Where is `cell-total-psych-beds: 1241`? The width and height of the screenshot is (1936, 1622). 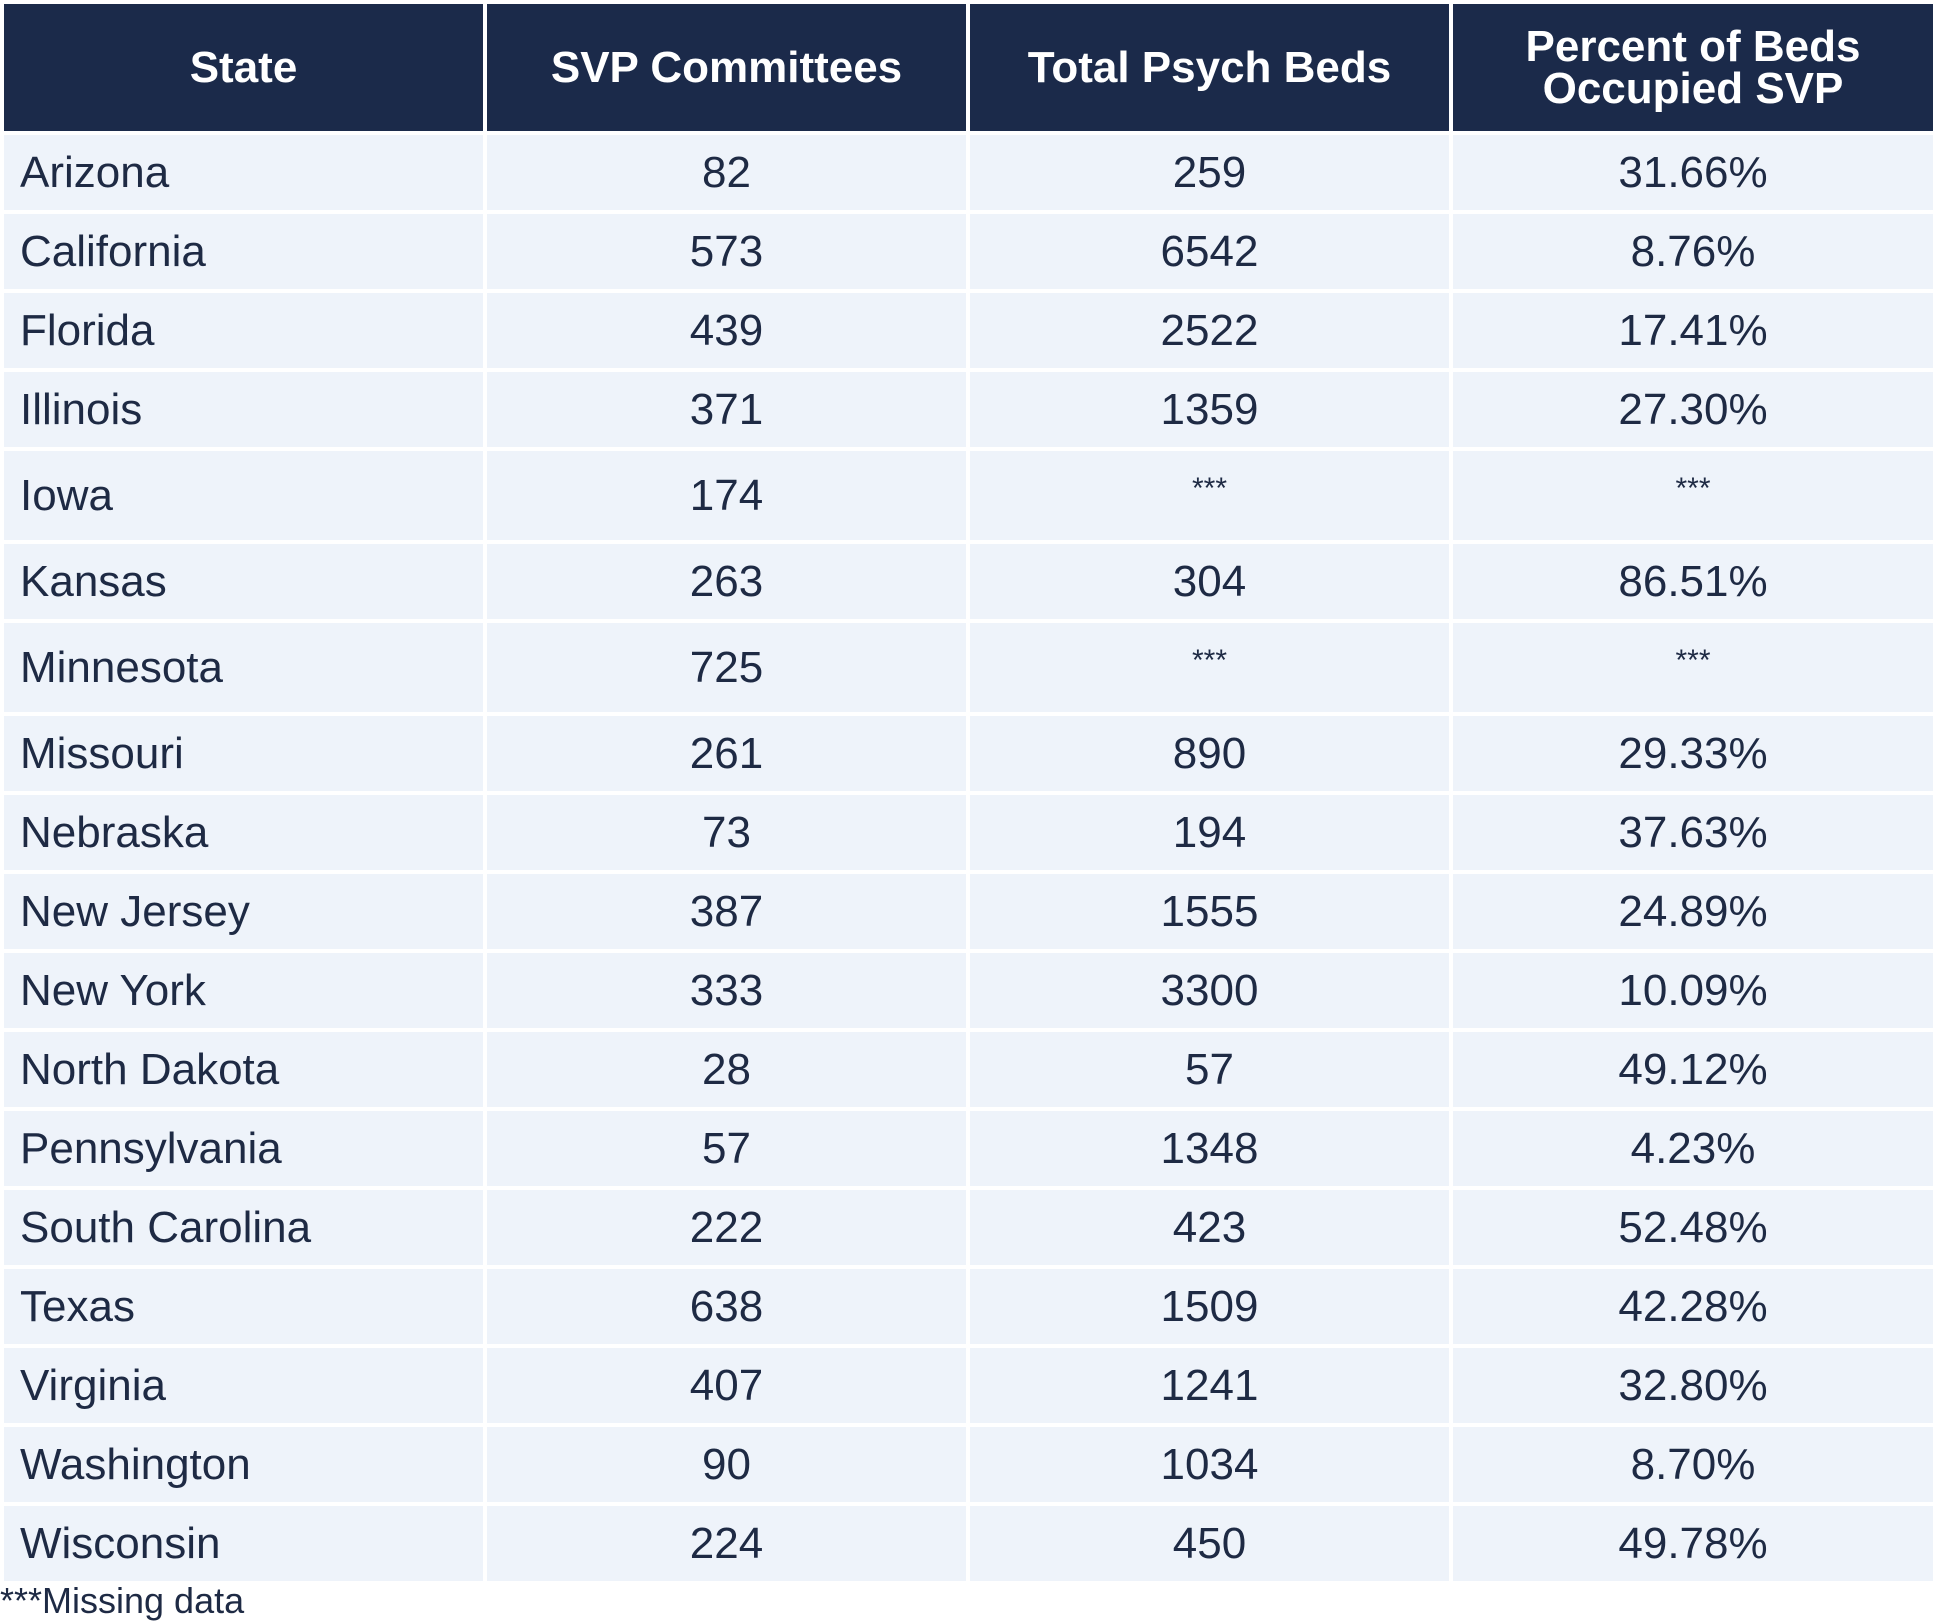
cell-total-psych-beds: 1241 is located at coordinates (1209, 1385).